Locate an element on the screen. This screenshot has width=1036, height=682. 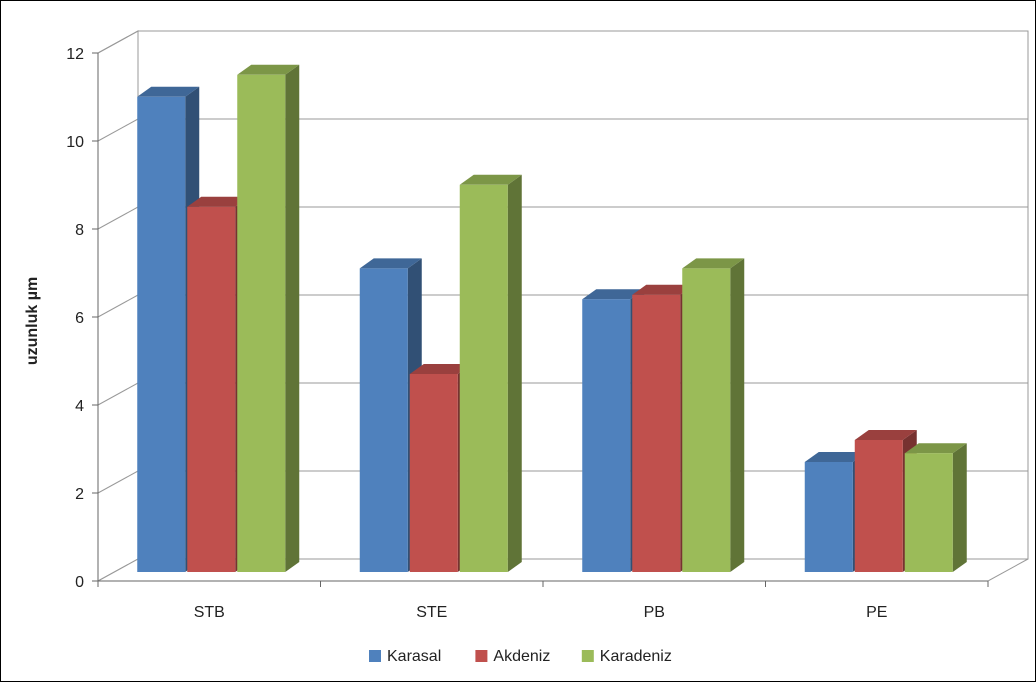
x-tick-label: STE is located at coordinates (431, 612).